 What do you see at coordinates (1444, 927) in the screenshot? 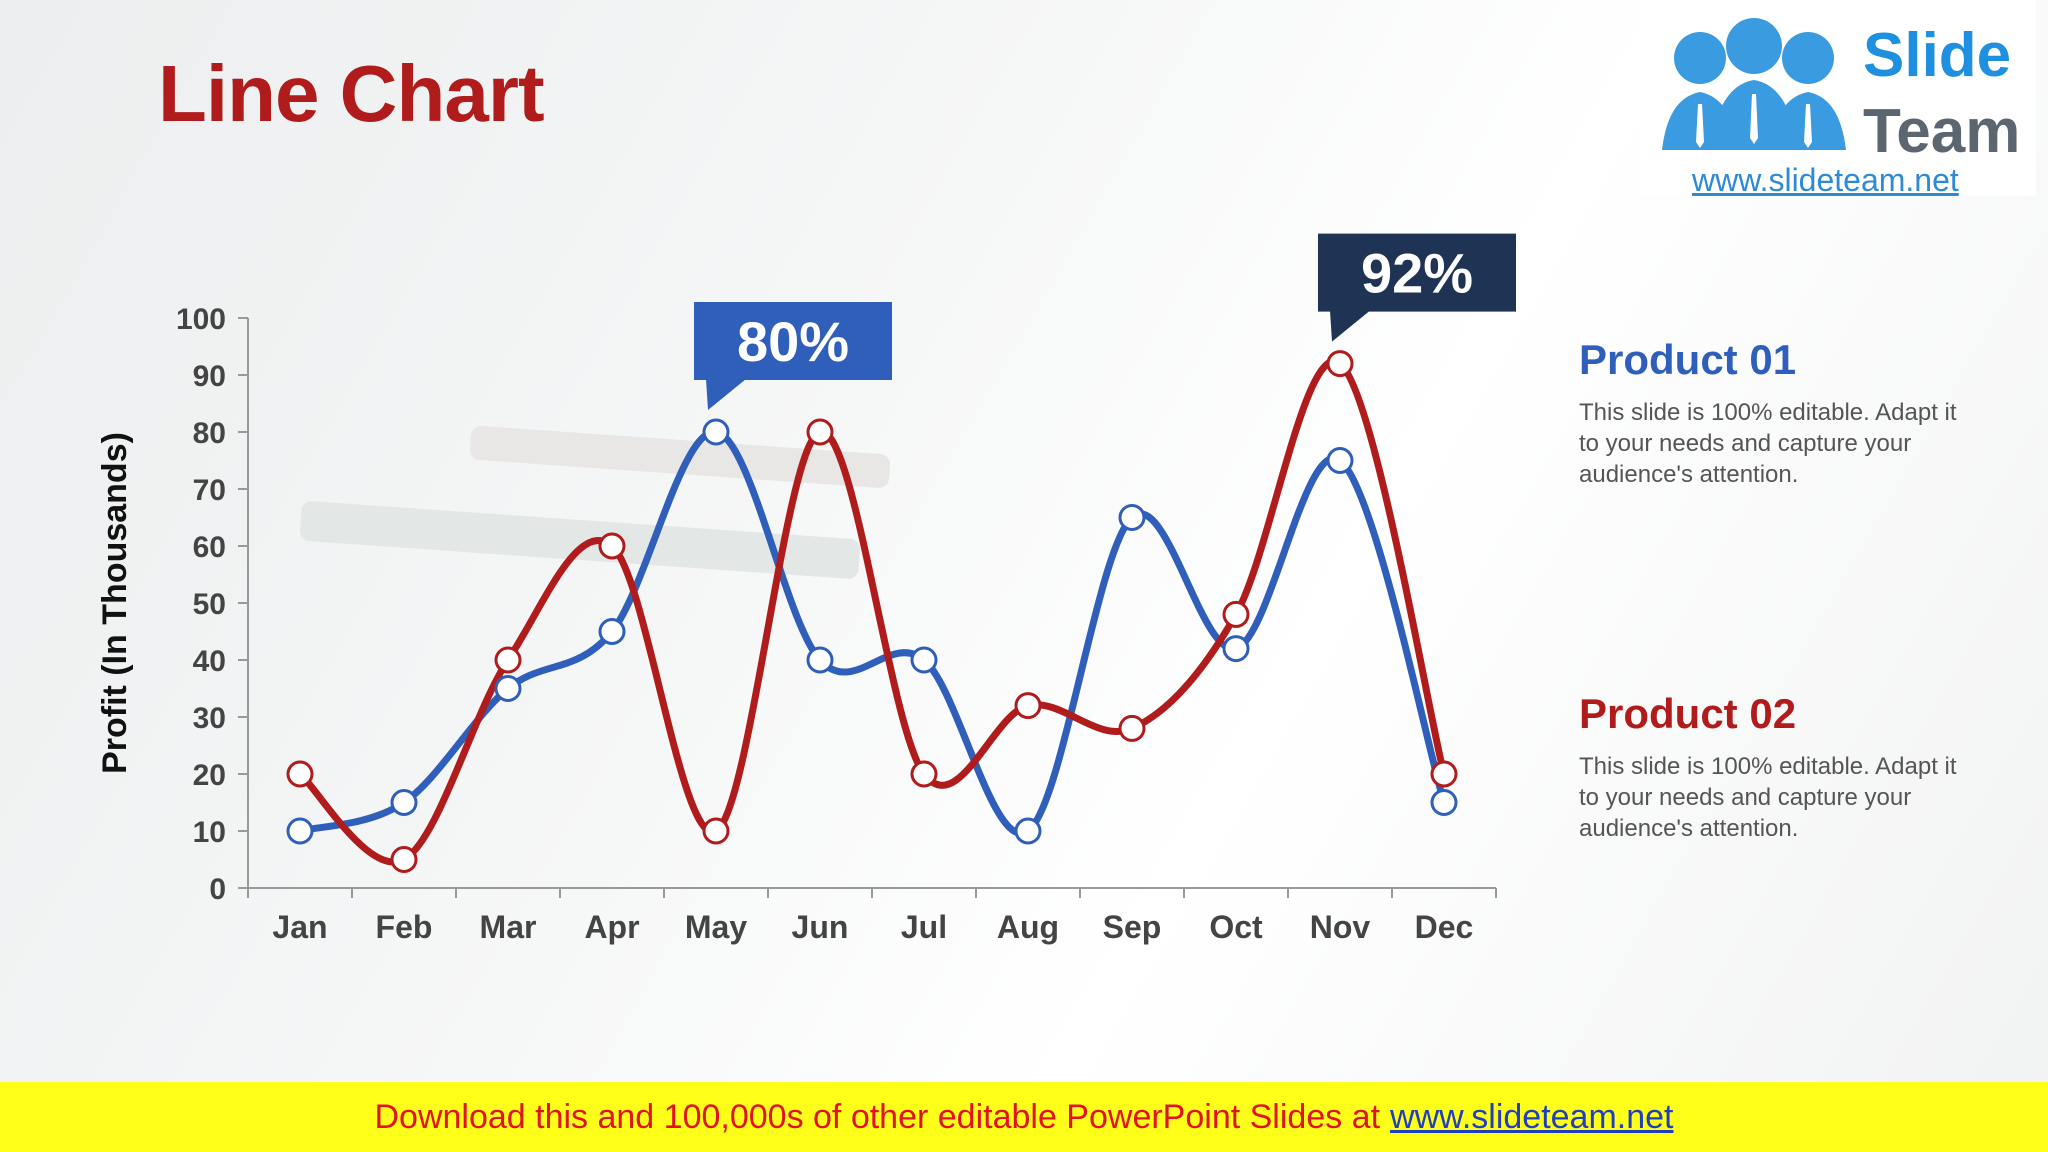
I see `x-tick-label: Dec` at bounding box center [1444, 927].